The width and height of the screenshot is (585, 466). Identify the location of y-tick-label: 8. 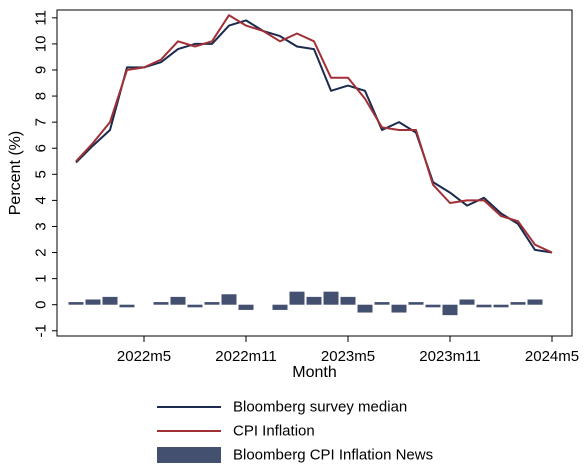
(41, 96).